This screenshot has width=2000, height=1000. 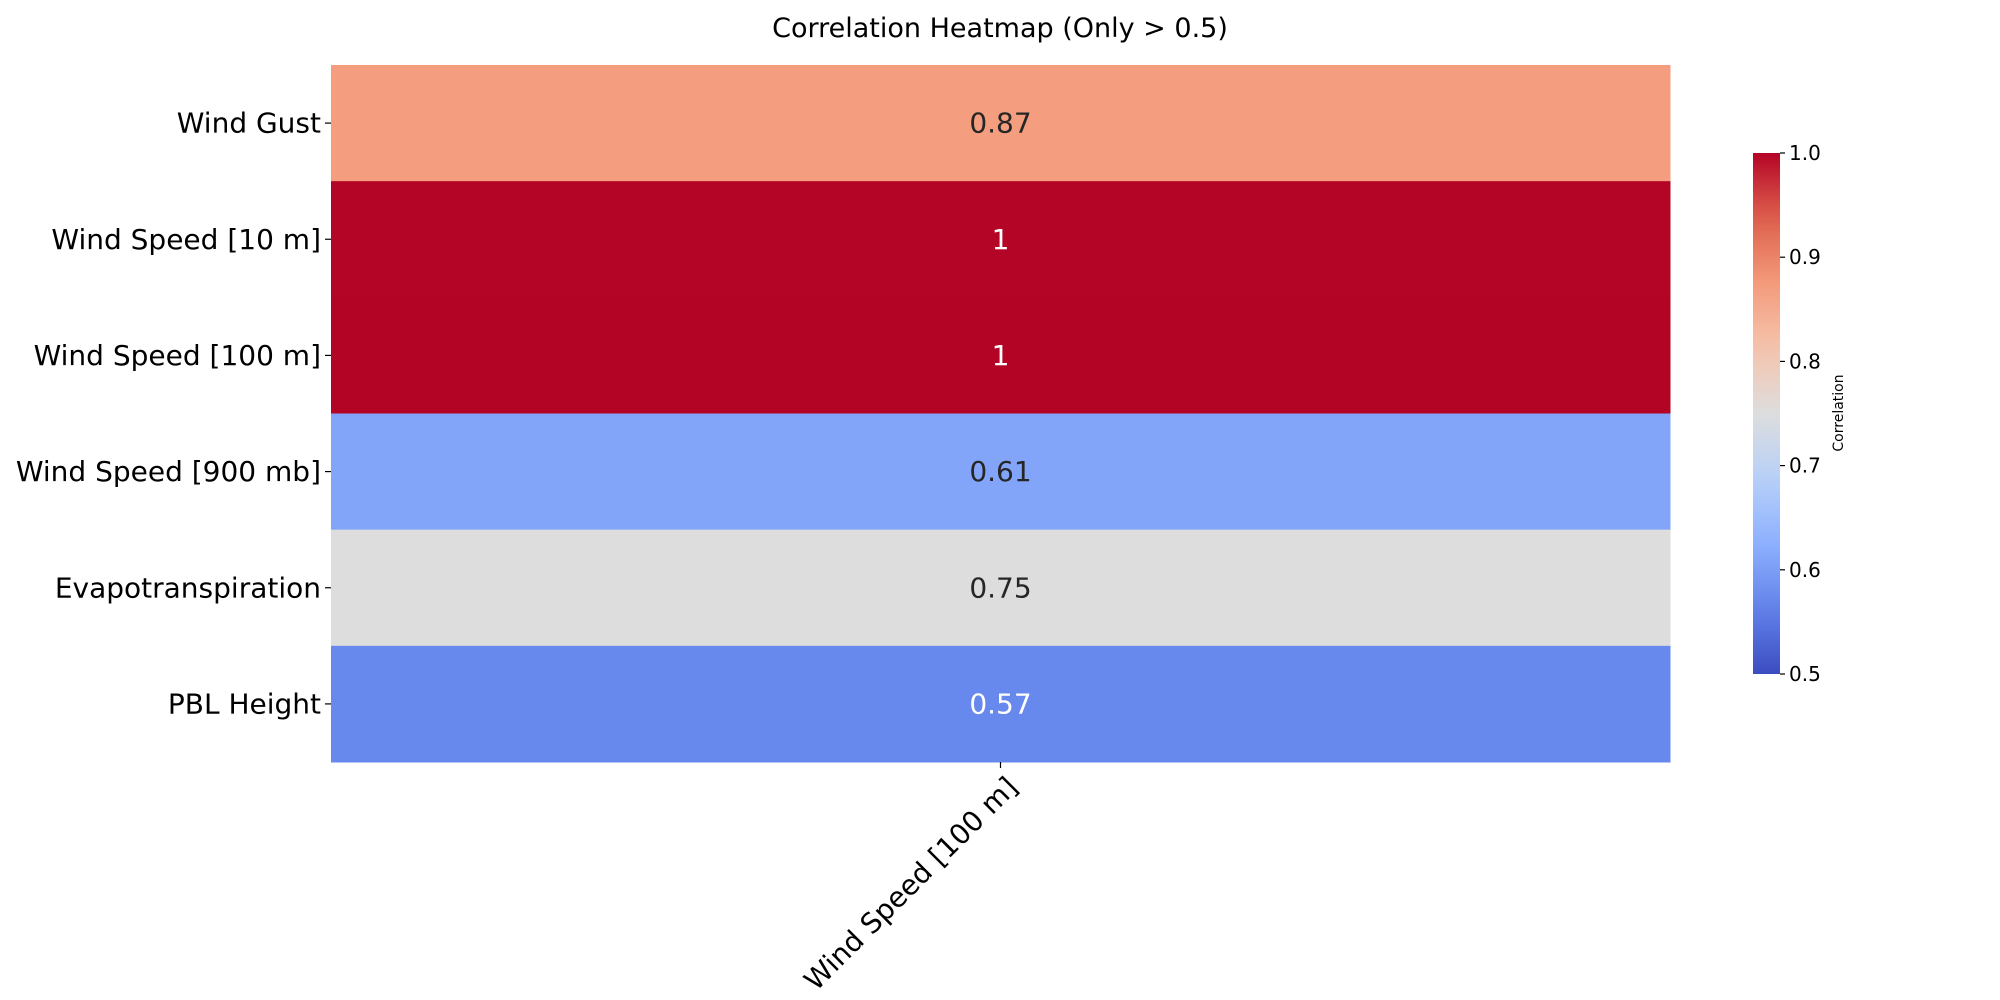 I want to click on row-label: Wind Gust, so click(x=249, y=123).